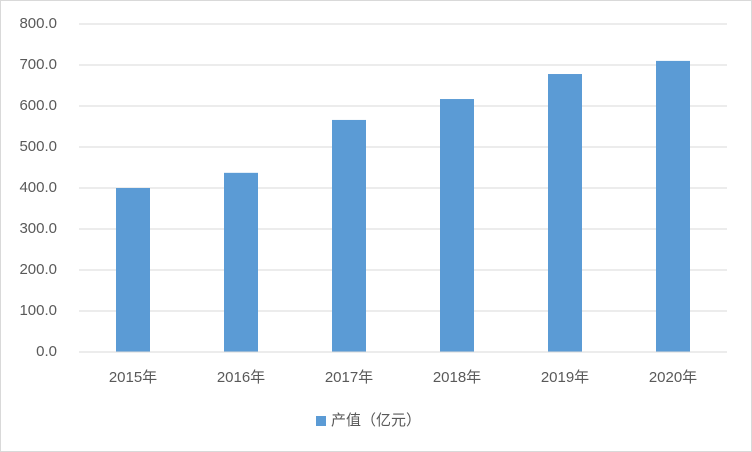  I want to click on x-tick-label: 2015年, so click(133, 377).